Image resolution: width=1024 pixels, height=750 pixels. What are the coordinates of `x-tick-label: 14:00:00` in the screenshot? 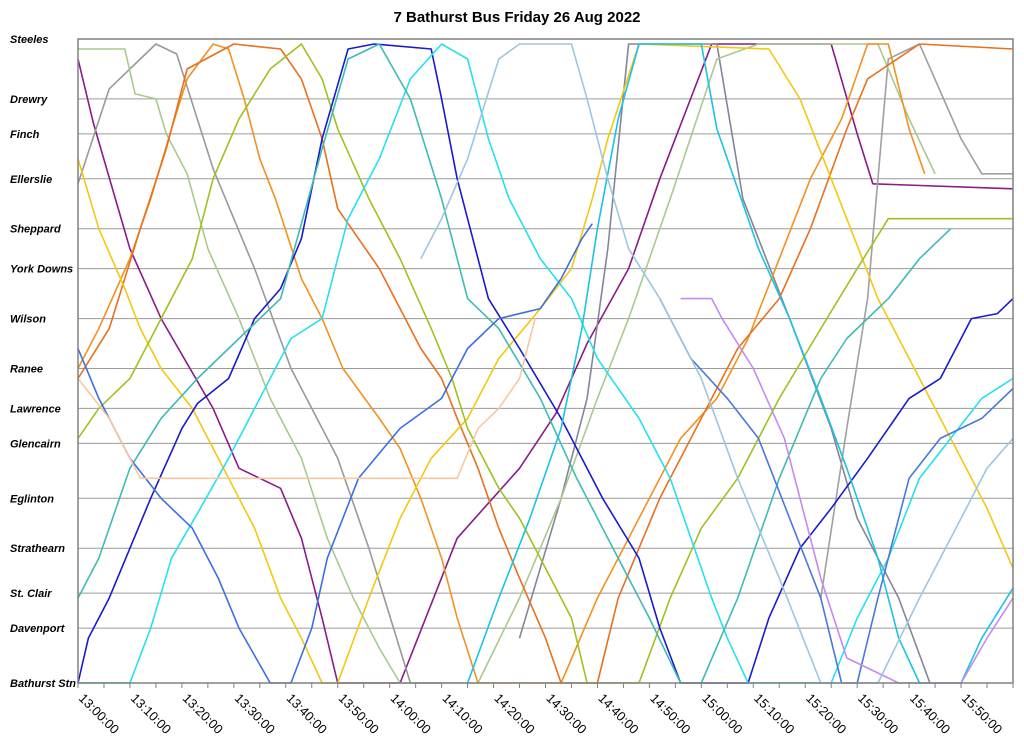 It's located at (411, 714).